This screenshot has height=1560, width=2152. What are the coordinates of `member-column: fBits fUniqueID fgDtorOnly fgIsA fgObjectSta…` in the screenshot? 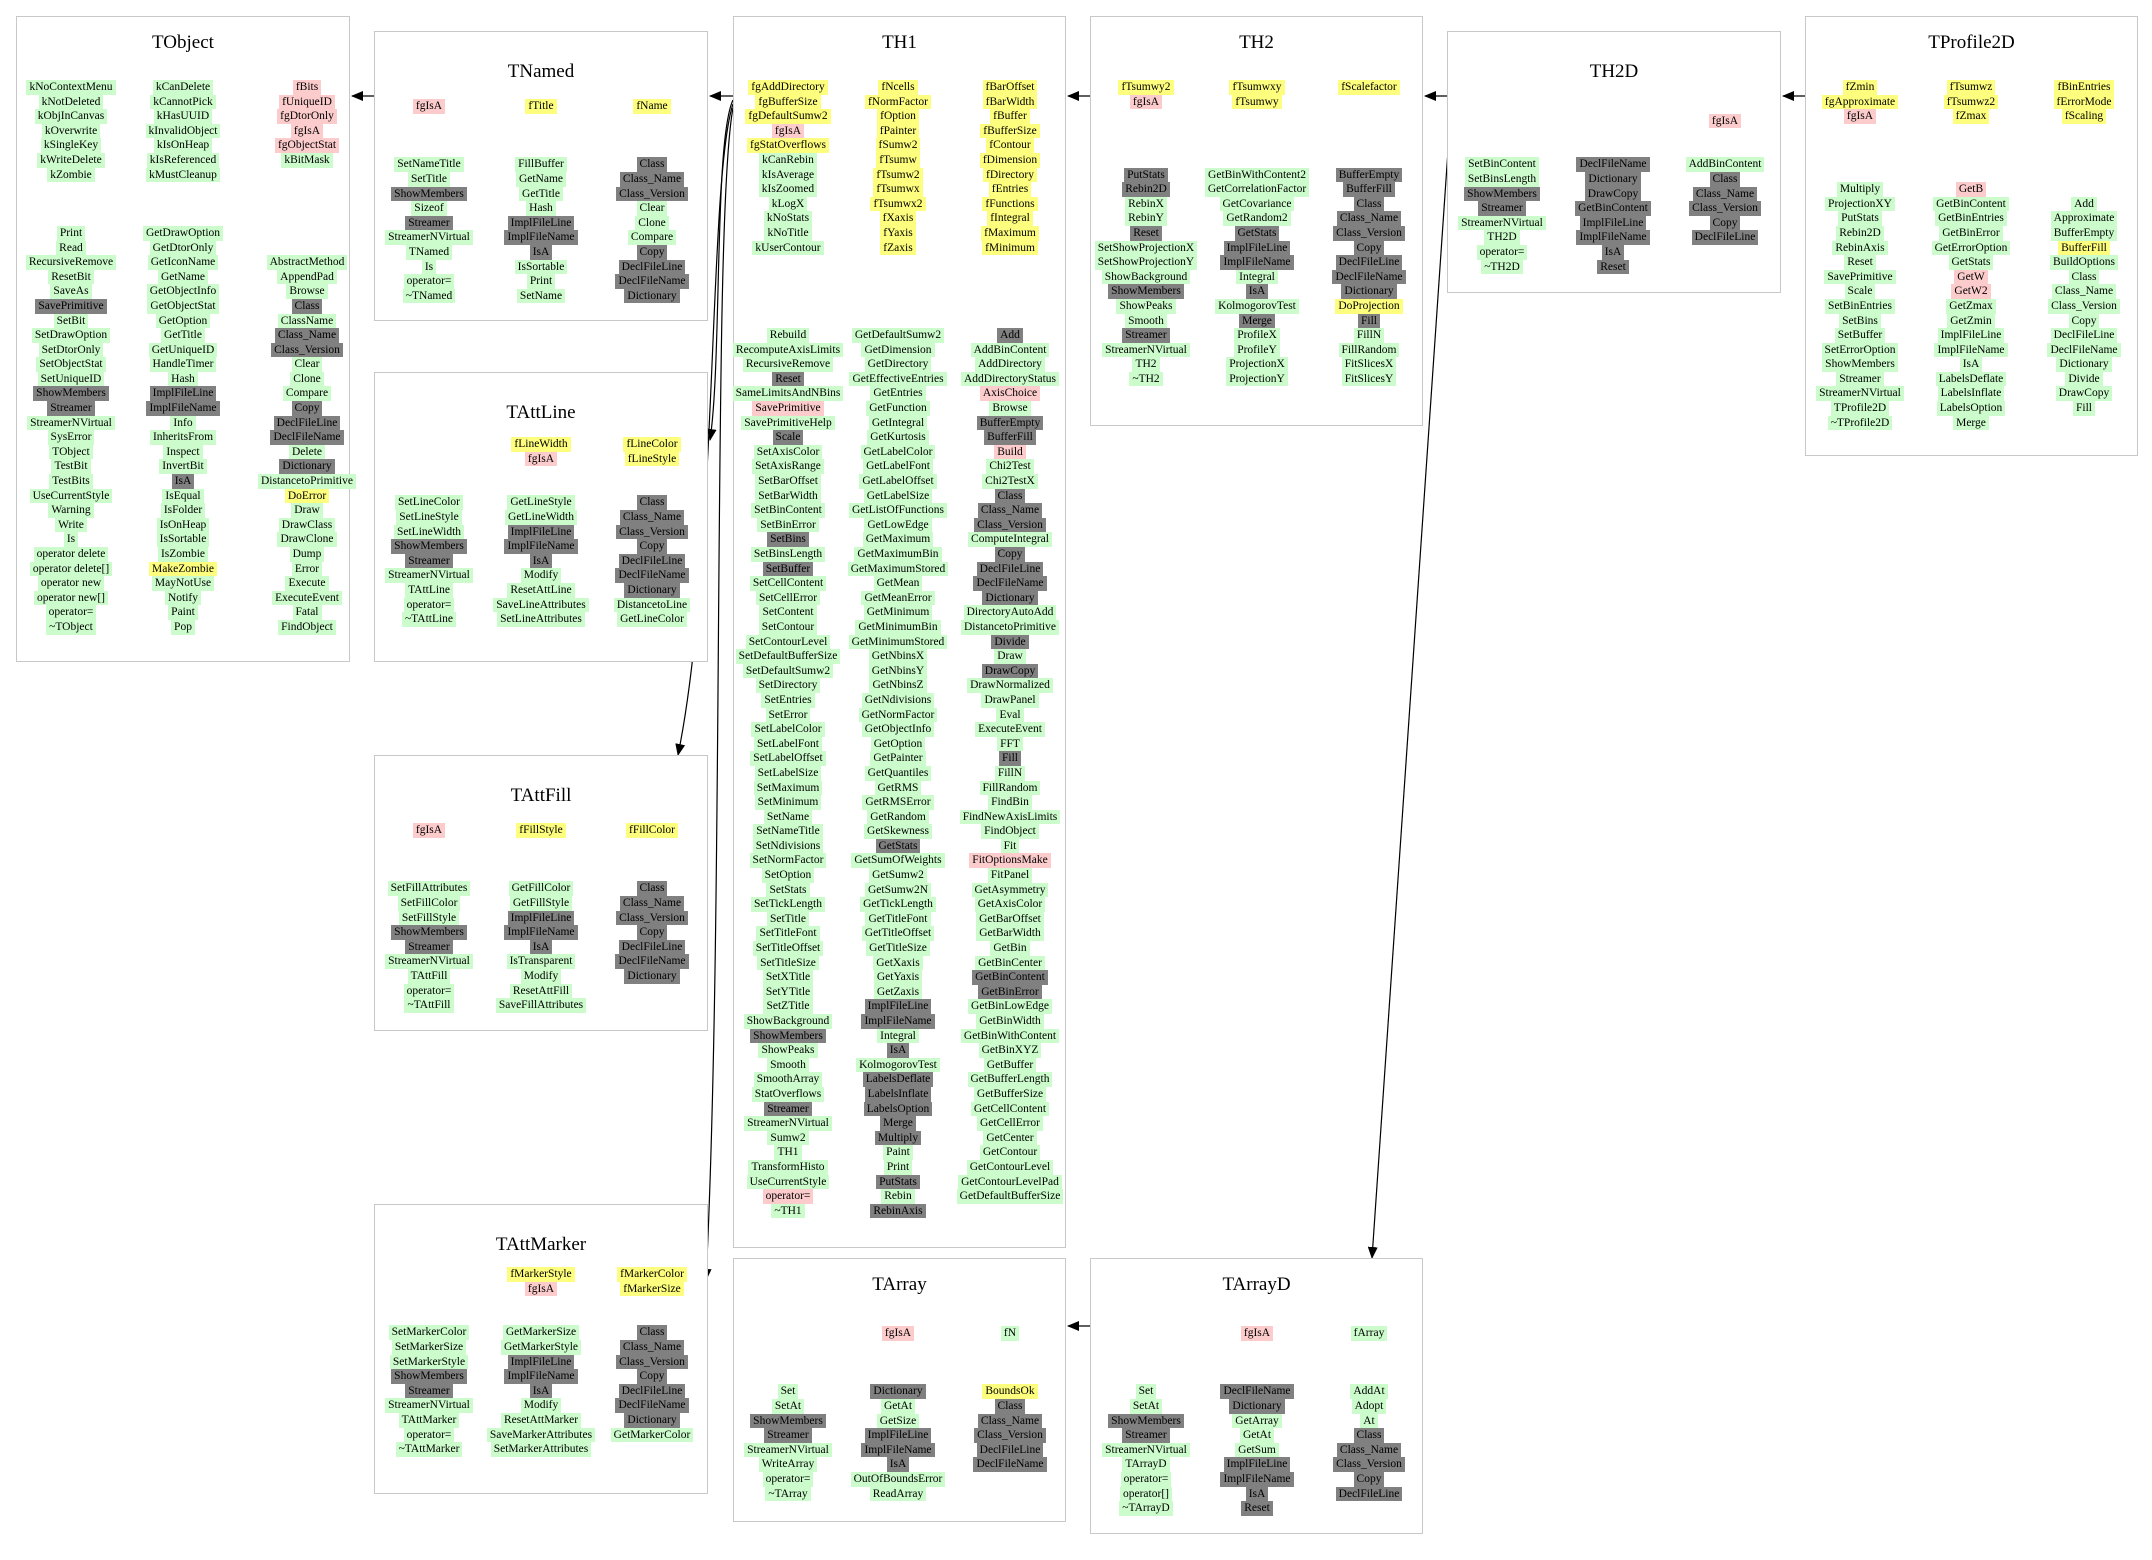 It's located at (307, 357).